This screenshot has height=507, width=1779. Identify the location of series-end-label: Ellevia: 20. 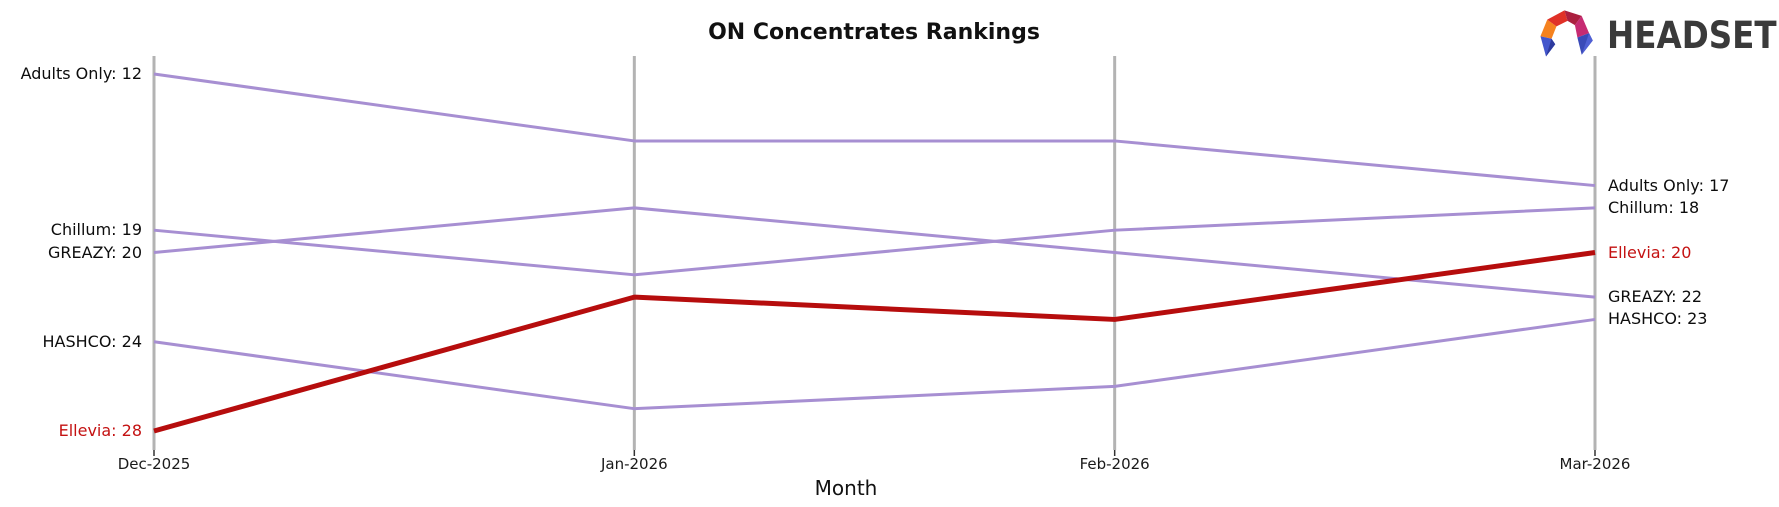
(1650, 252).